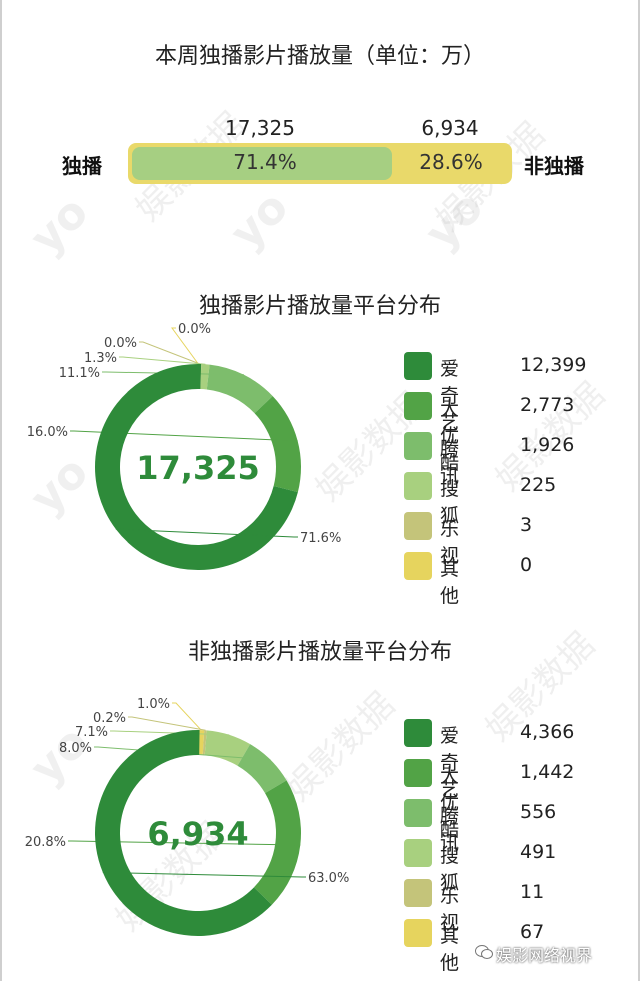  I want to click on share-bar-exclusive, so click(262, 163).